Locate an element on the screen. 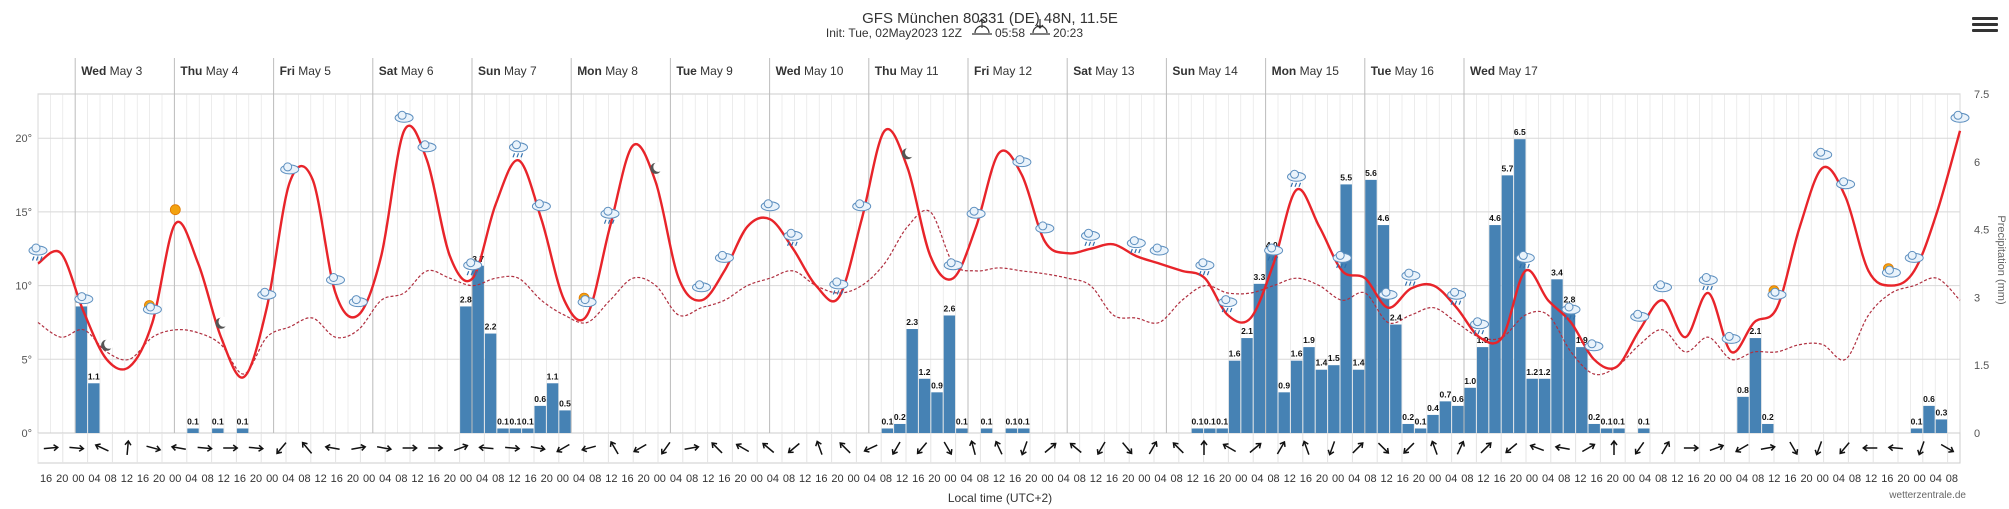 The image size is (2009, 509). precip-bar-label: 5.7 is located at coordinates (1507, 168).